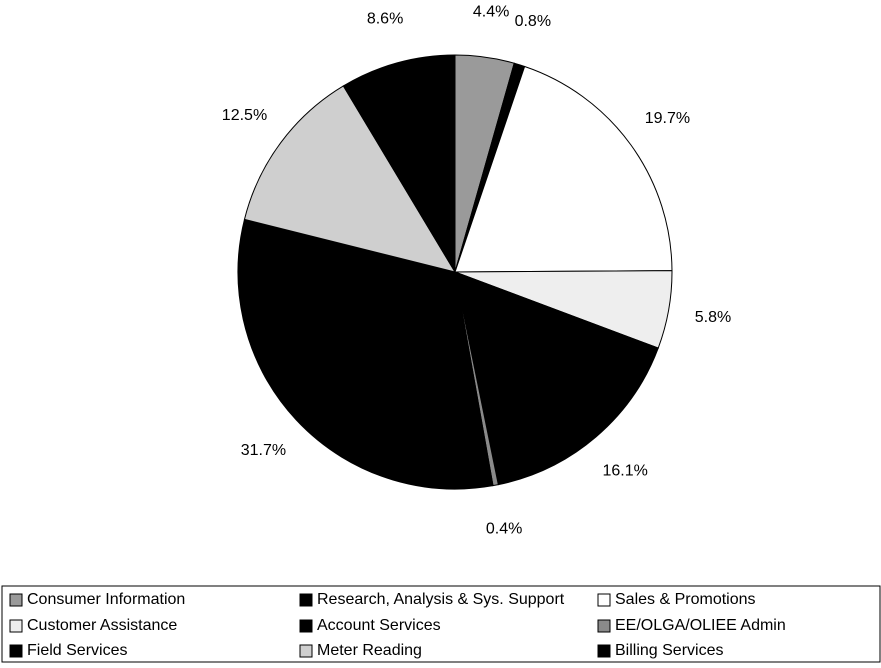 This screenshot has height=668, width=881. I want to click on legend-box, so click(441, 624).